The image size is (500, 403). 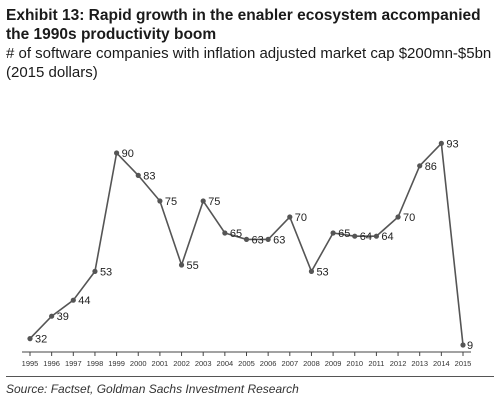 What do you see at coordinates (149, 176) in the screenshot?
I see `data-label: 83` at bounding box center [149, 176].